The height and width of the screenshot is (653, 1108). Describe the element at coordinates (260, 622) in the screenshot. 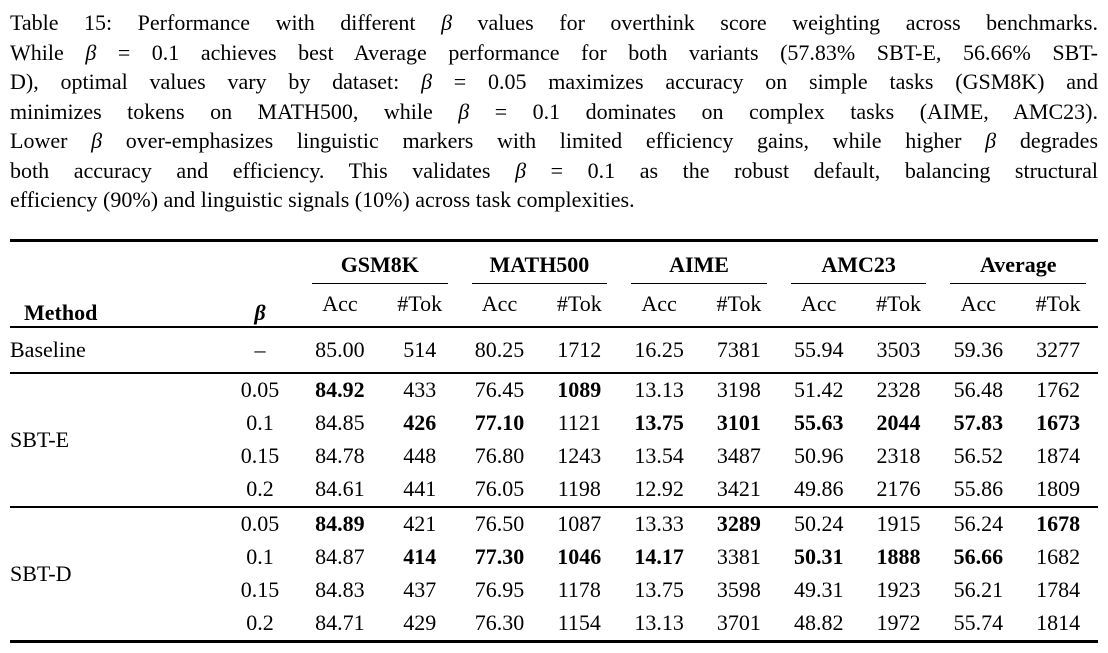

I see `beta-cell: 0.2` at that location.